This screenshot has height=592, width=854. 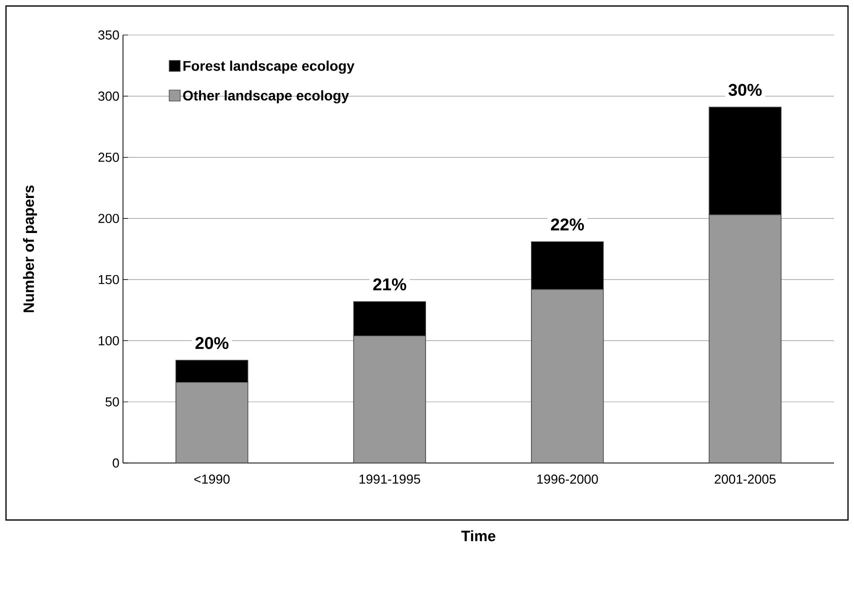 I want to click on annotation: 21%, so click(x=389, y=284).